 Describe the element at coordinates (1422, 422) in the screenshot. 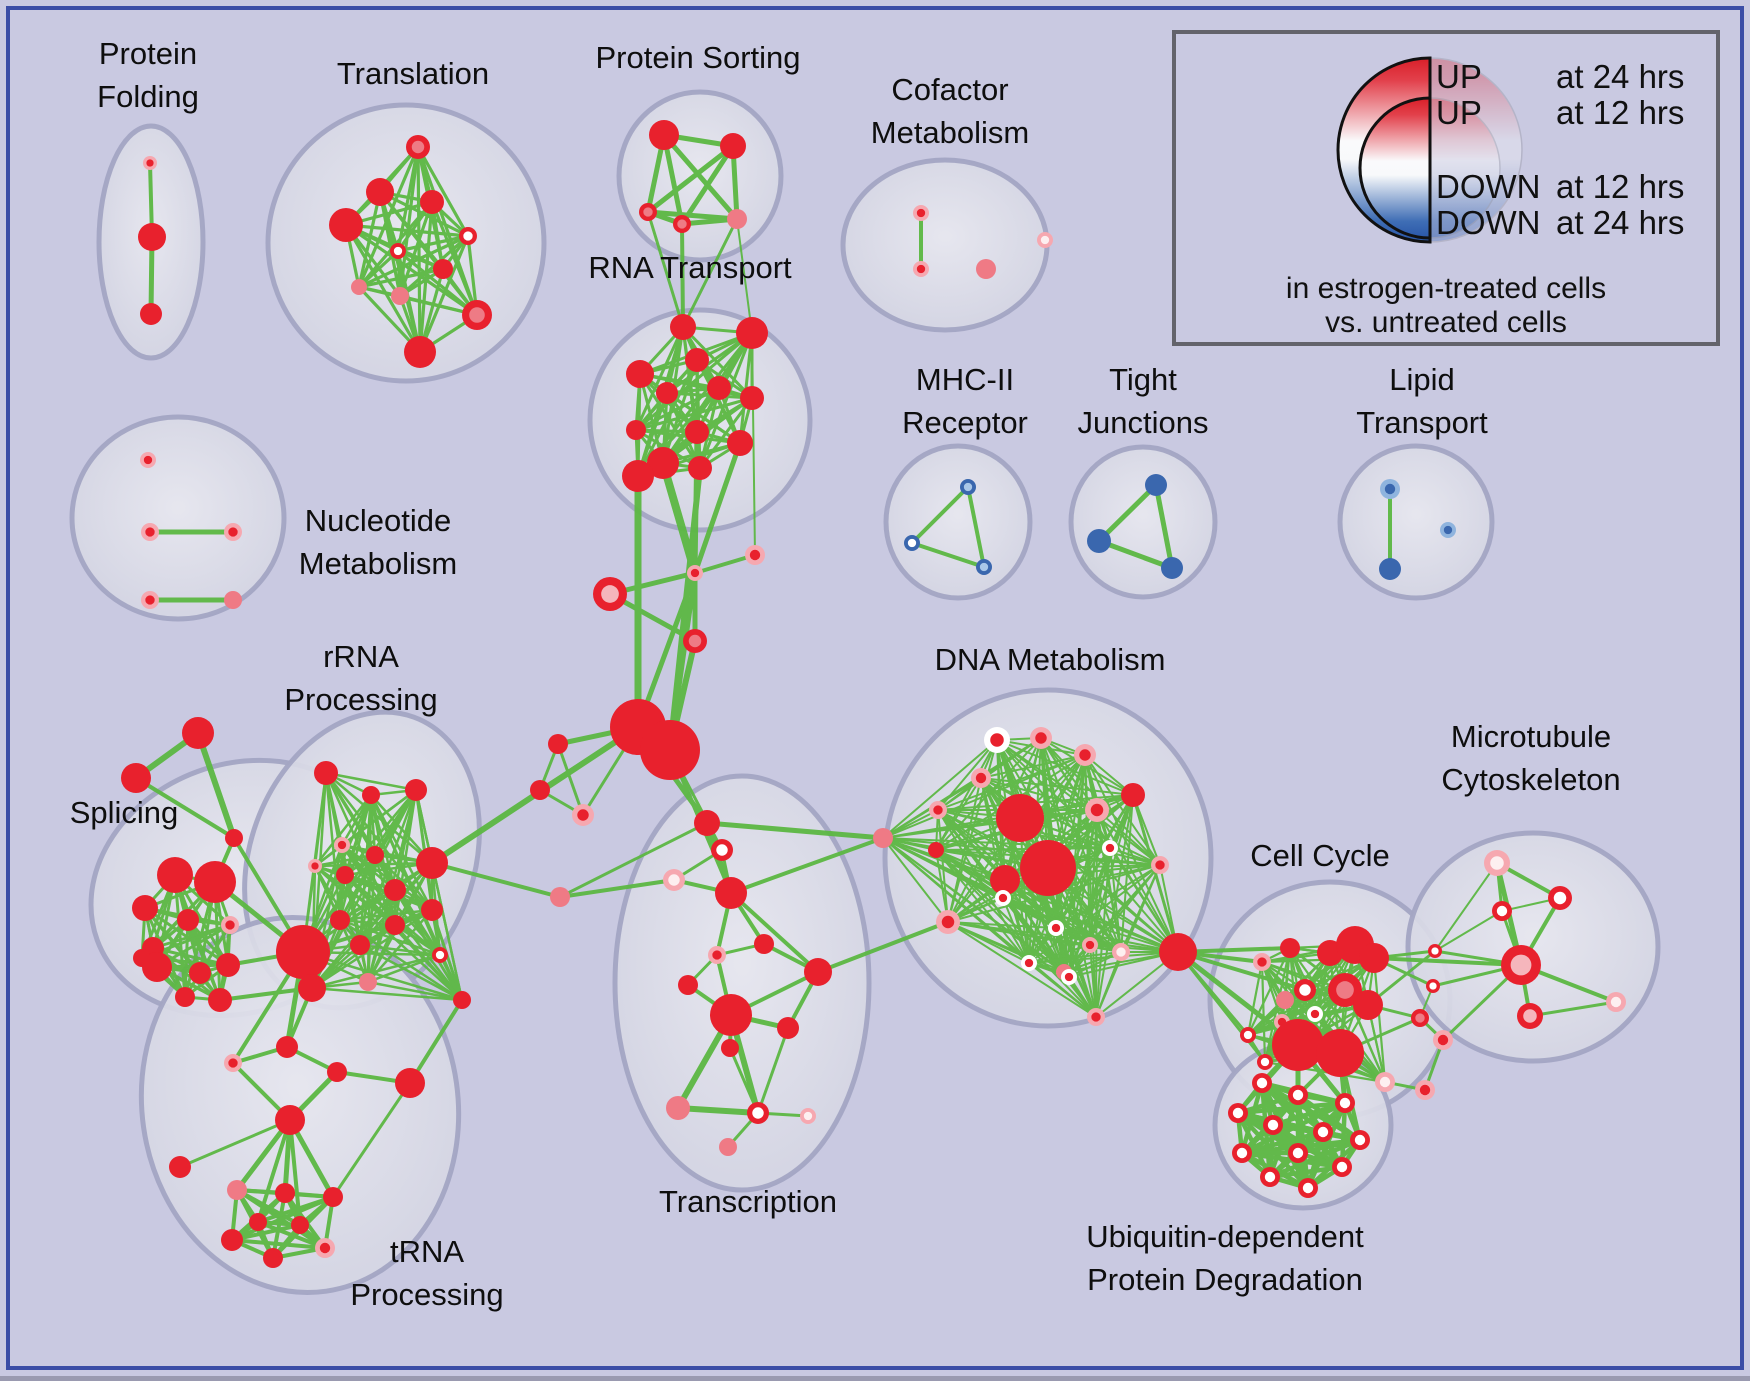

I see `cluster-label-lipid-transport: Transport` at that location.